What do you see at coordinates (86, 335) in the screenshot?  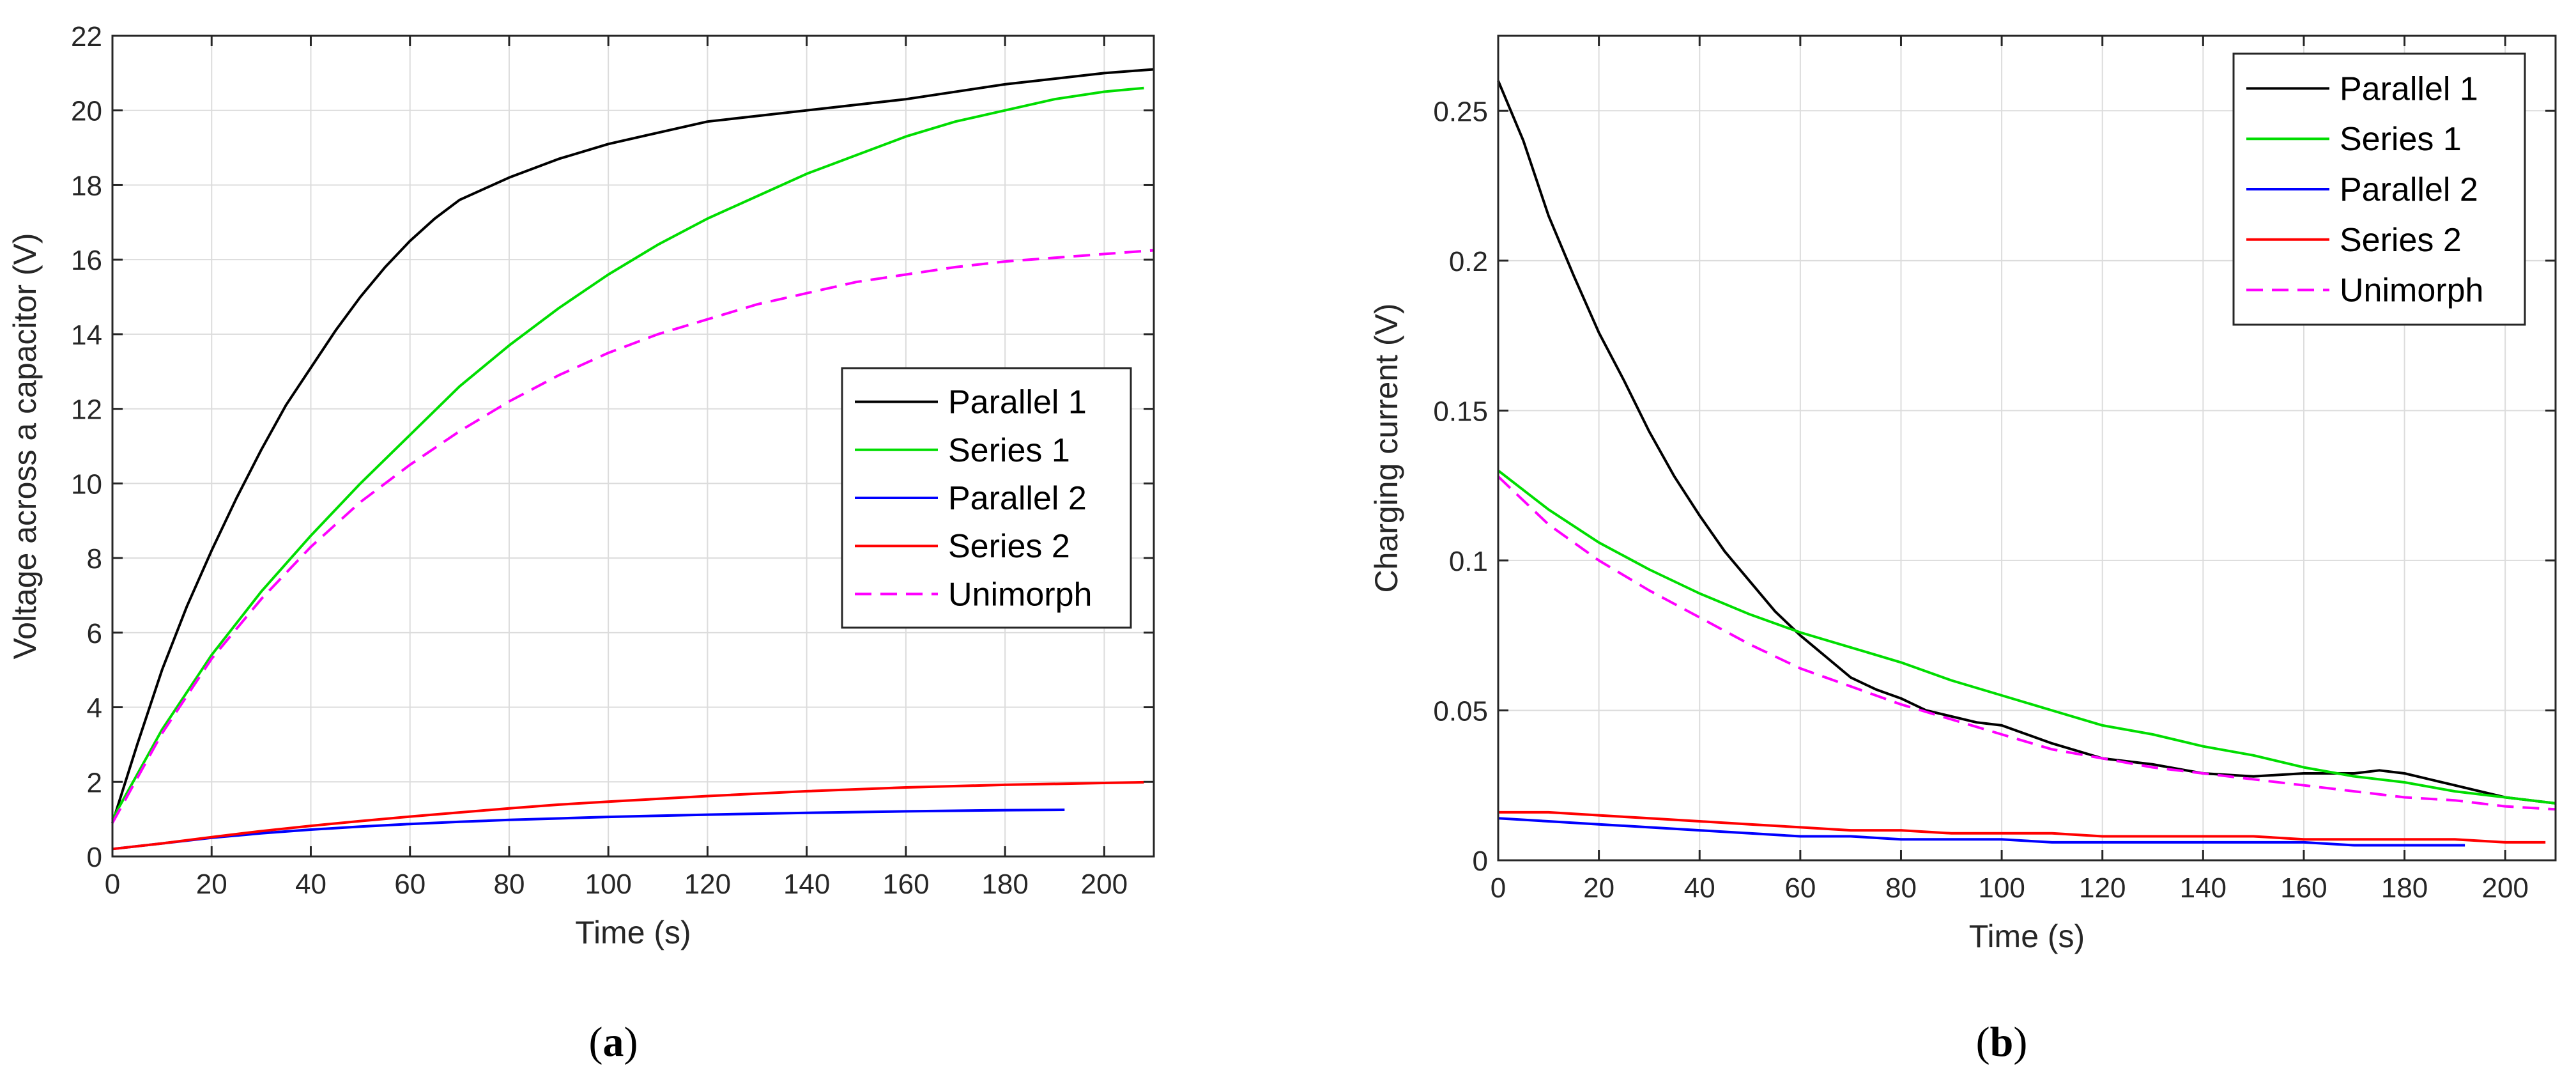 I see `y-tick-label: 14` at bounding box center [86, 335].